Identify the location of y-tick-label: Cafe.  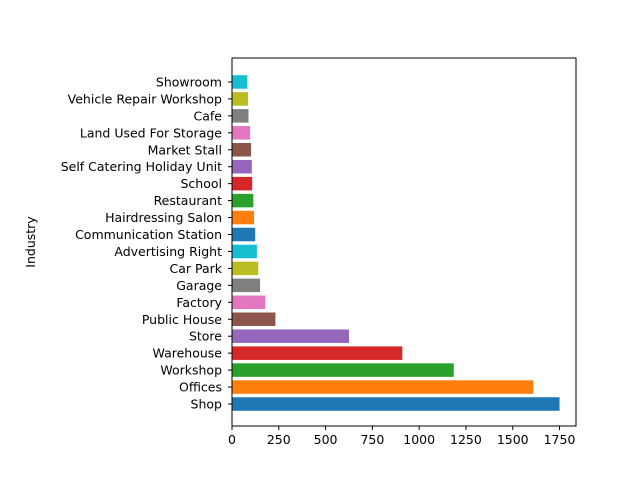
(208, 115).